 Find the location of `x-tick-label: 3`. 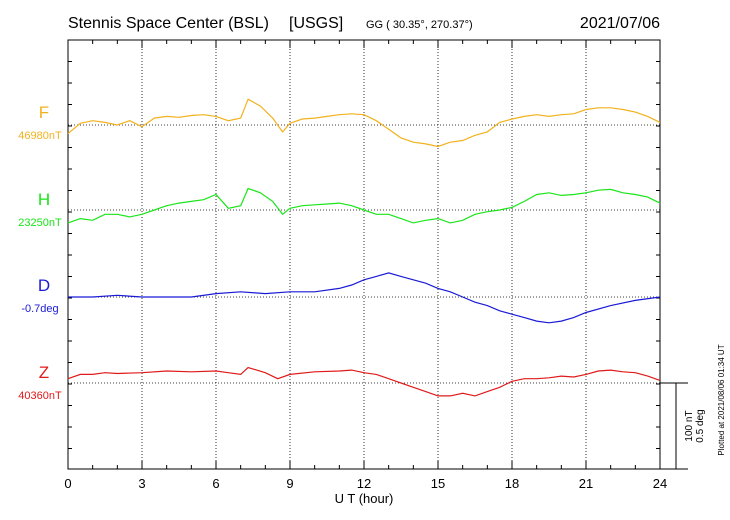

x-tick-label: 3 is located at coordinates (141, 483).